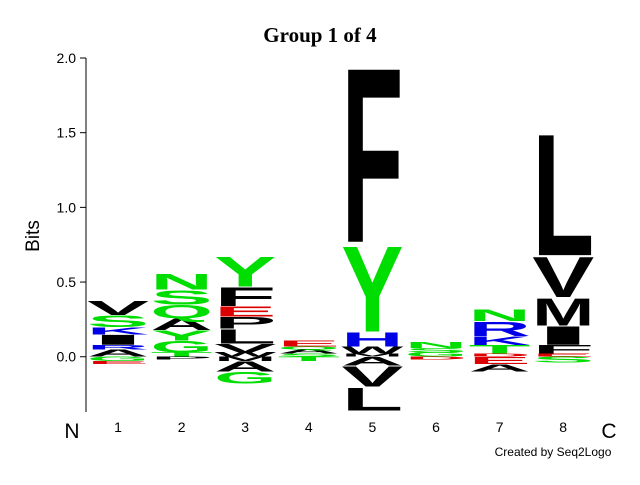 This screenshot has width=640, height=485. I want to click on y-axis-label: Bits, so click(33, 236).